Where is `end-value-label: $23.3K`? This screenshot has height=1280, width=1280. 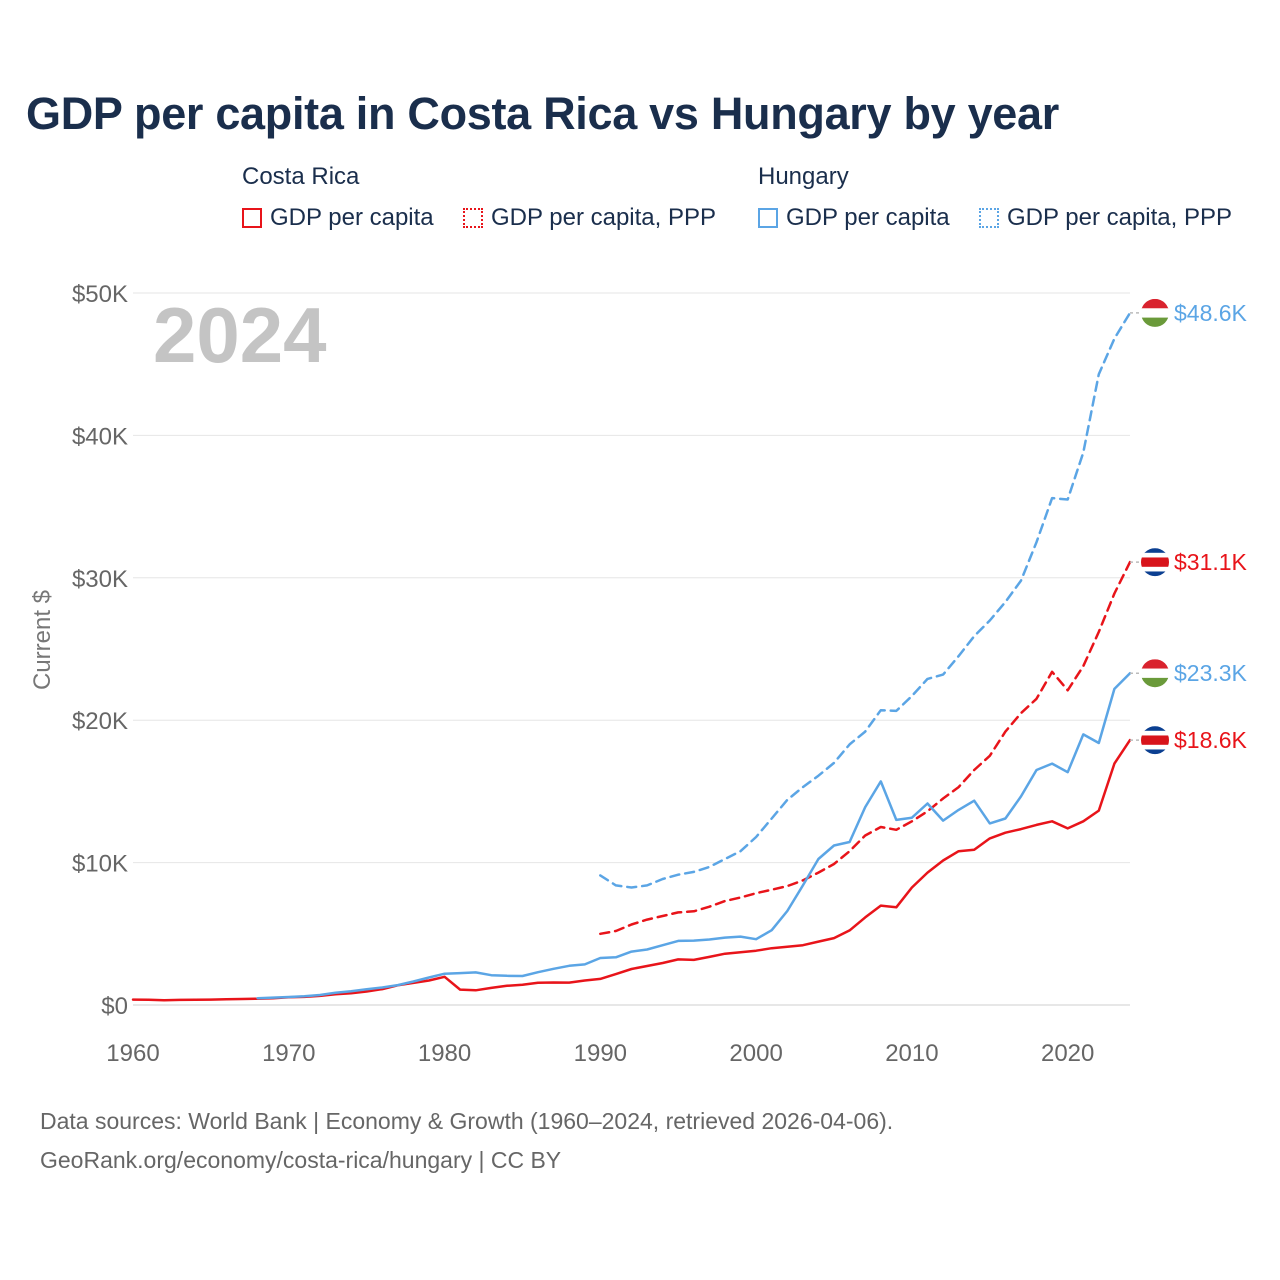
end-value-label: $23.3K is located at coordinates (1211, 673).